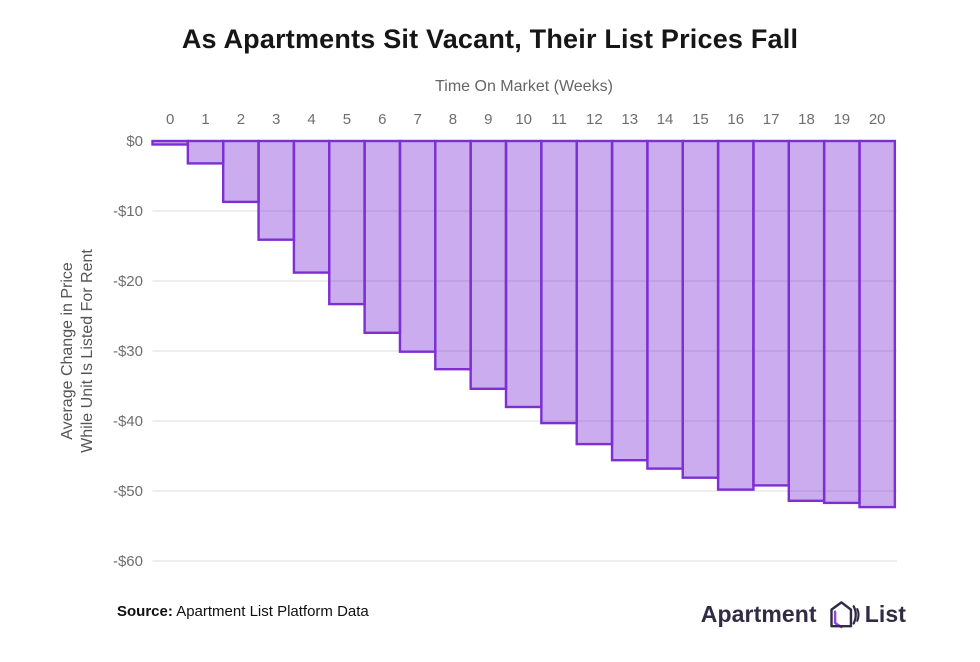 The image size is (980, 662). What do you see at coordinates (128, 211) in the screenshot?
I see `y-tick-label: -$10` at bounding box center [128, 211].